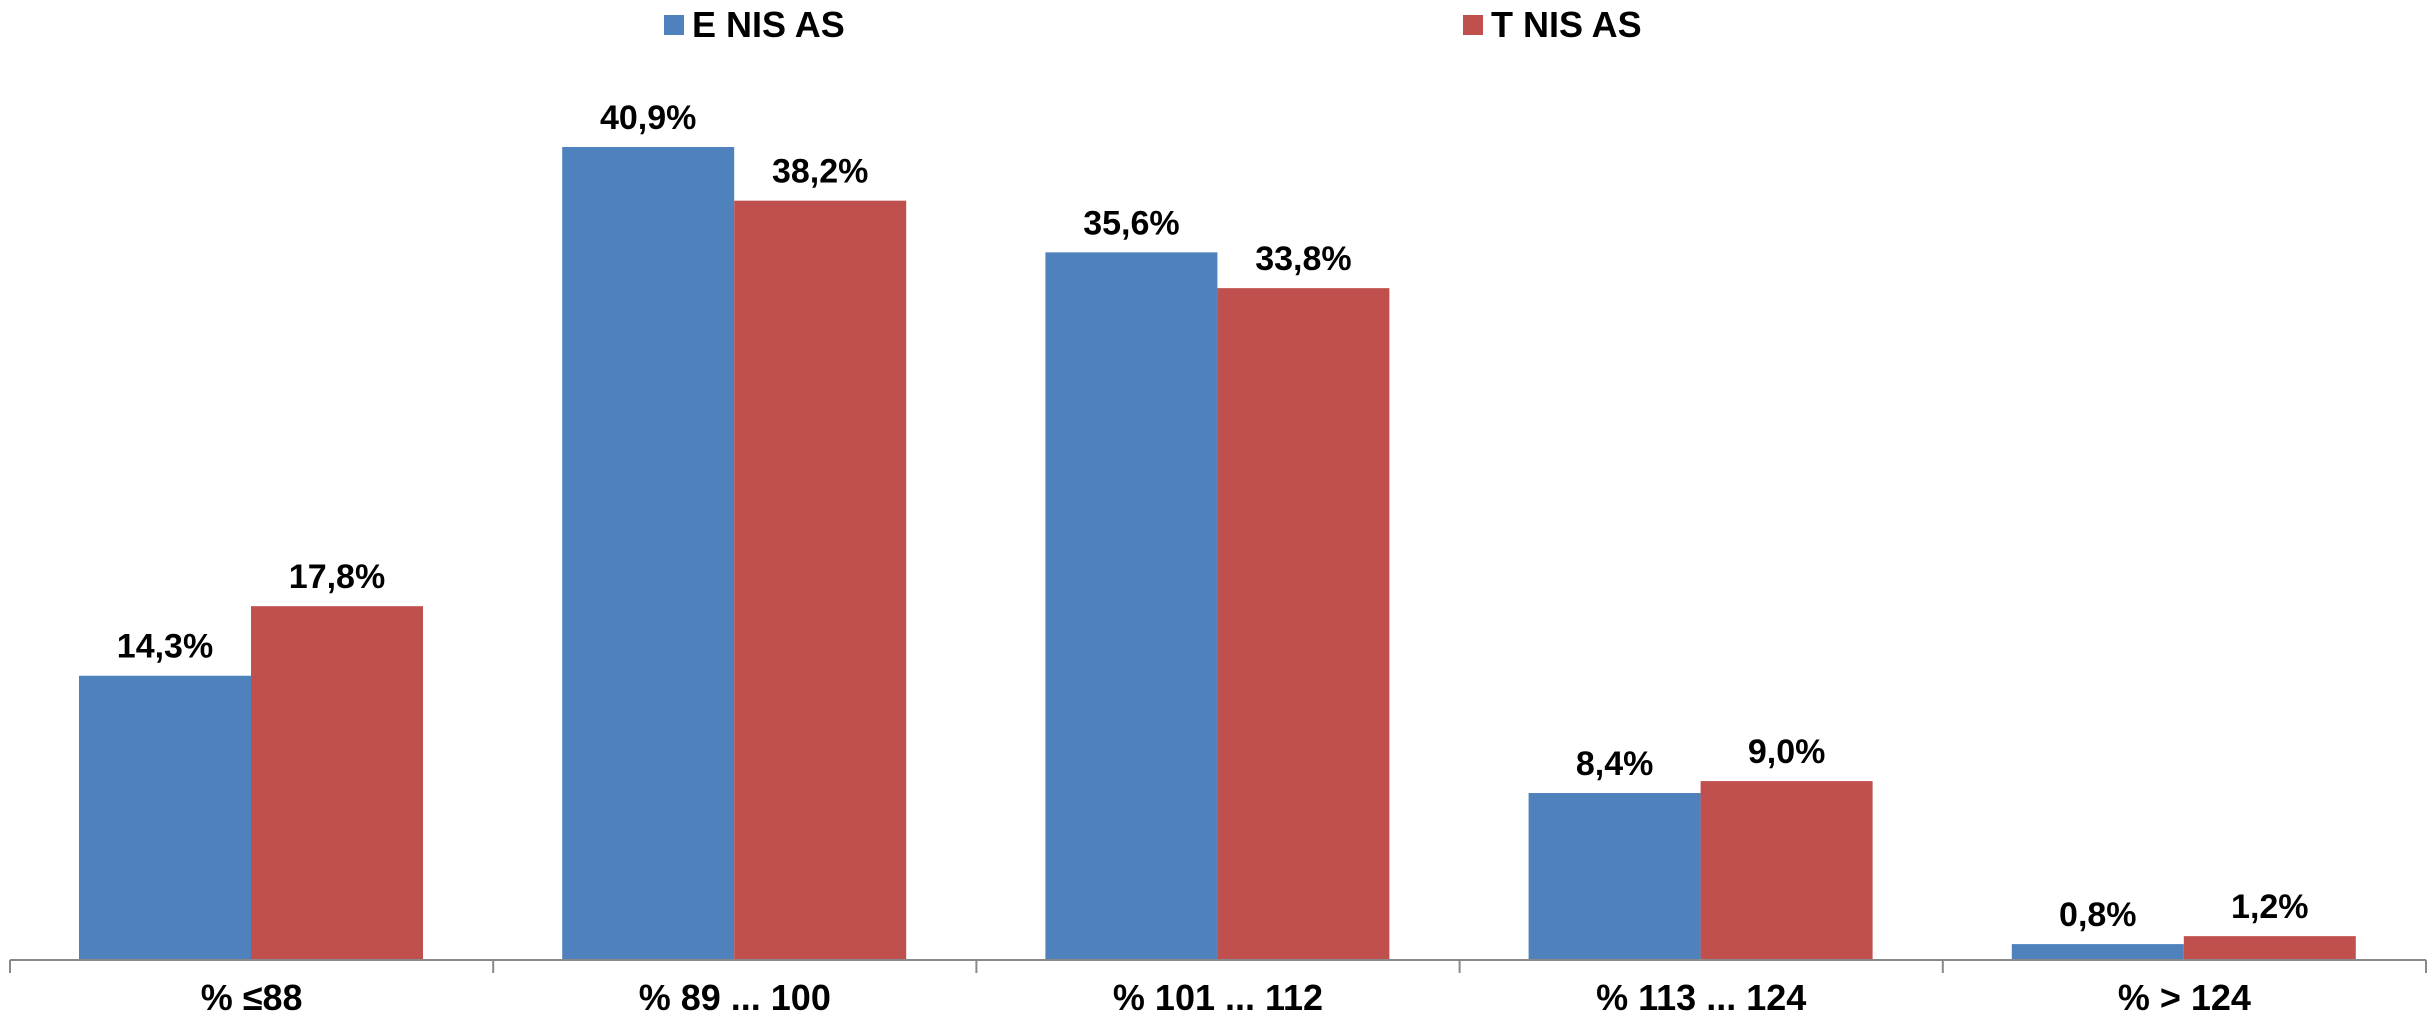 The image size is (2430, 1020). Describe the element at coordinates (2098, 915) in the screenshot. I see `data-label-1-5: 0,8%` at that location.